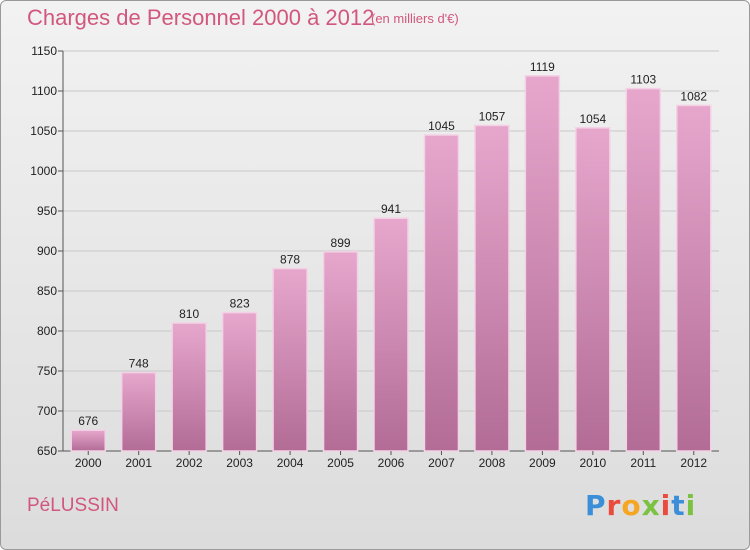 The height and width of the screenshot is (550, 750). What do you see at coordinates (88, 421) in the screenshot?
I see `bar-value-label: 676` at bounding box center [88, 421].